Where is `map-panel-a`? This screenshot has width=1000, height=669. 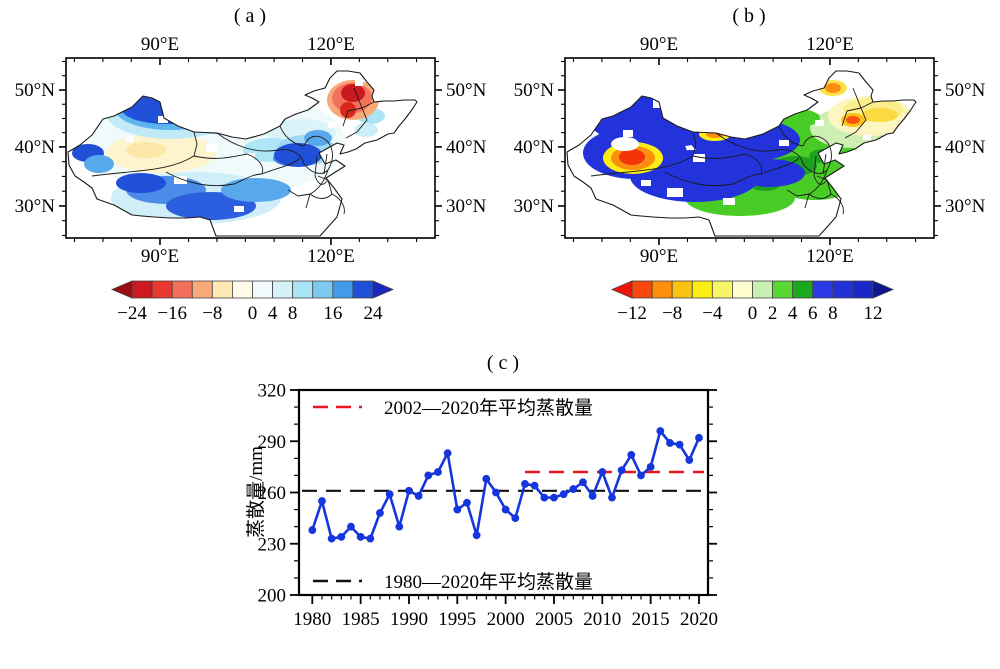 map-panel-a is located at coordinates (250, 151).